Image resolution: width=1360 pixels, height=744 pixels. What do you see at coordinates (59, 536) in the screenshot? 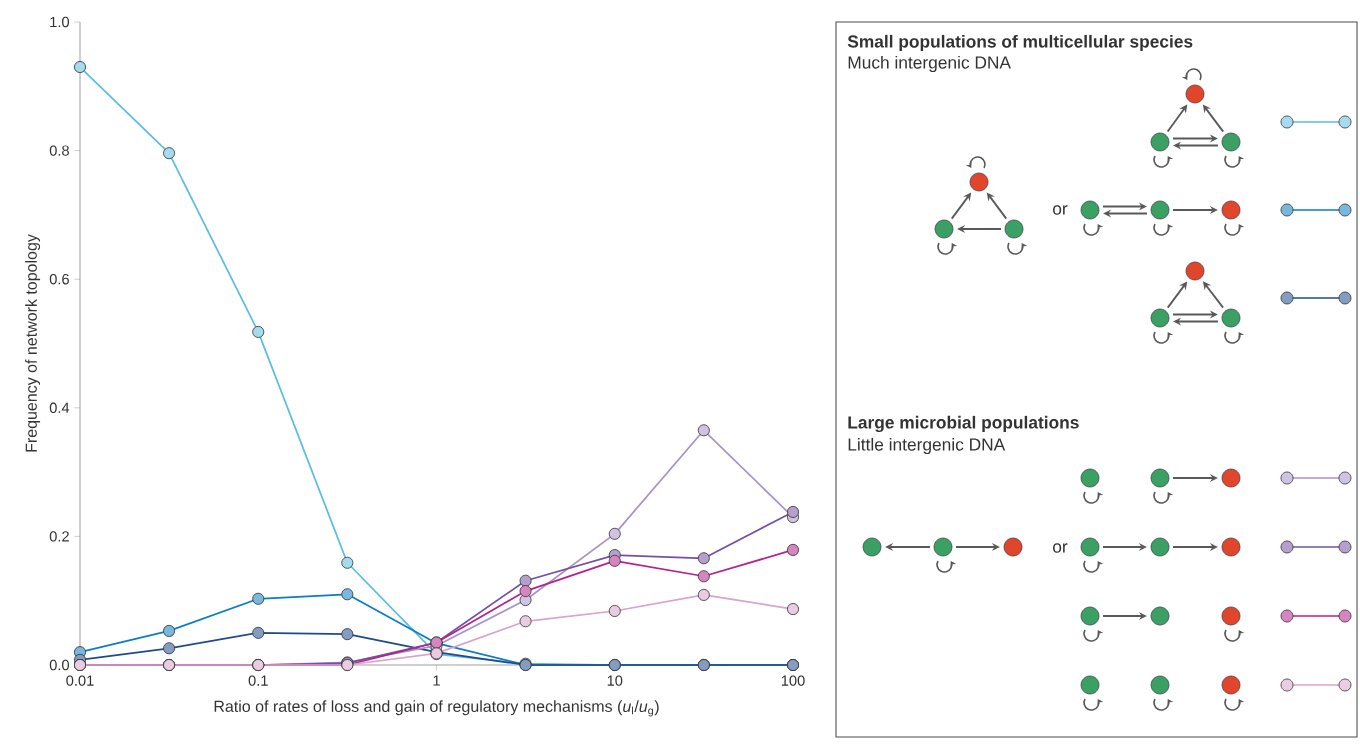
I see `y-tick-label: 0.2` at bounding box center [59, 536].